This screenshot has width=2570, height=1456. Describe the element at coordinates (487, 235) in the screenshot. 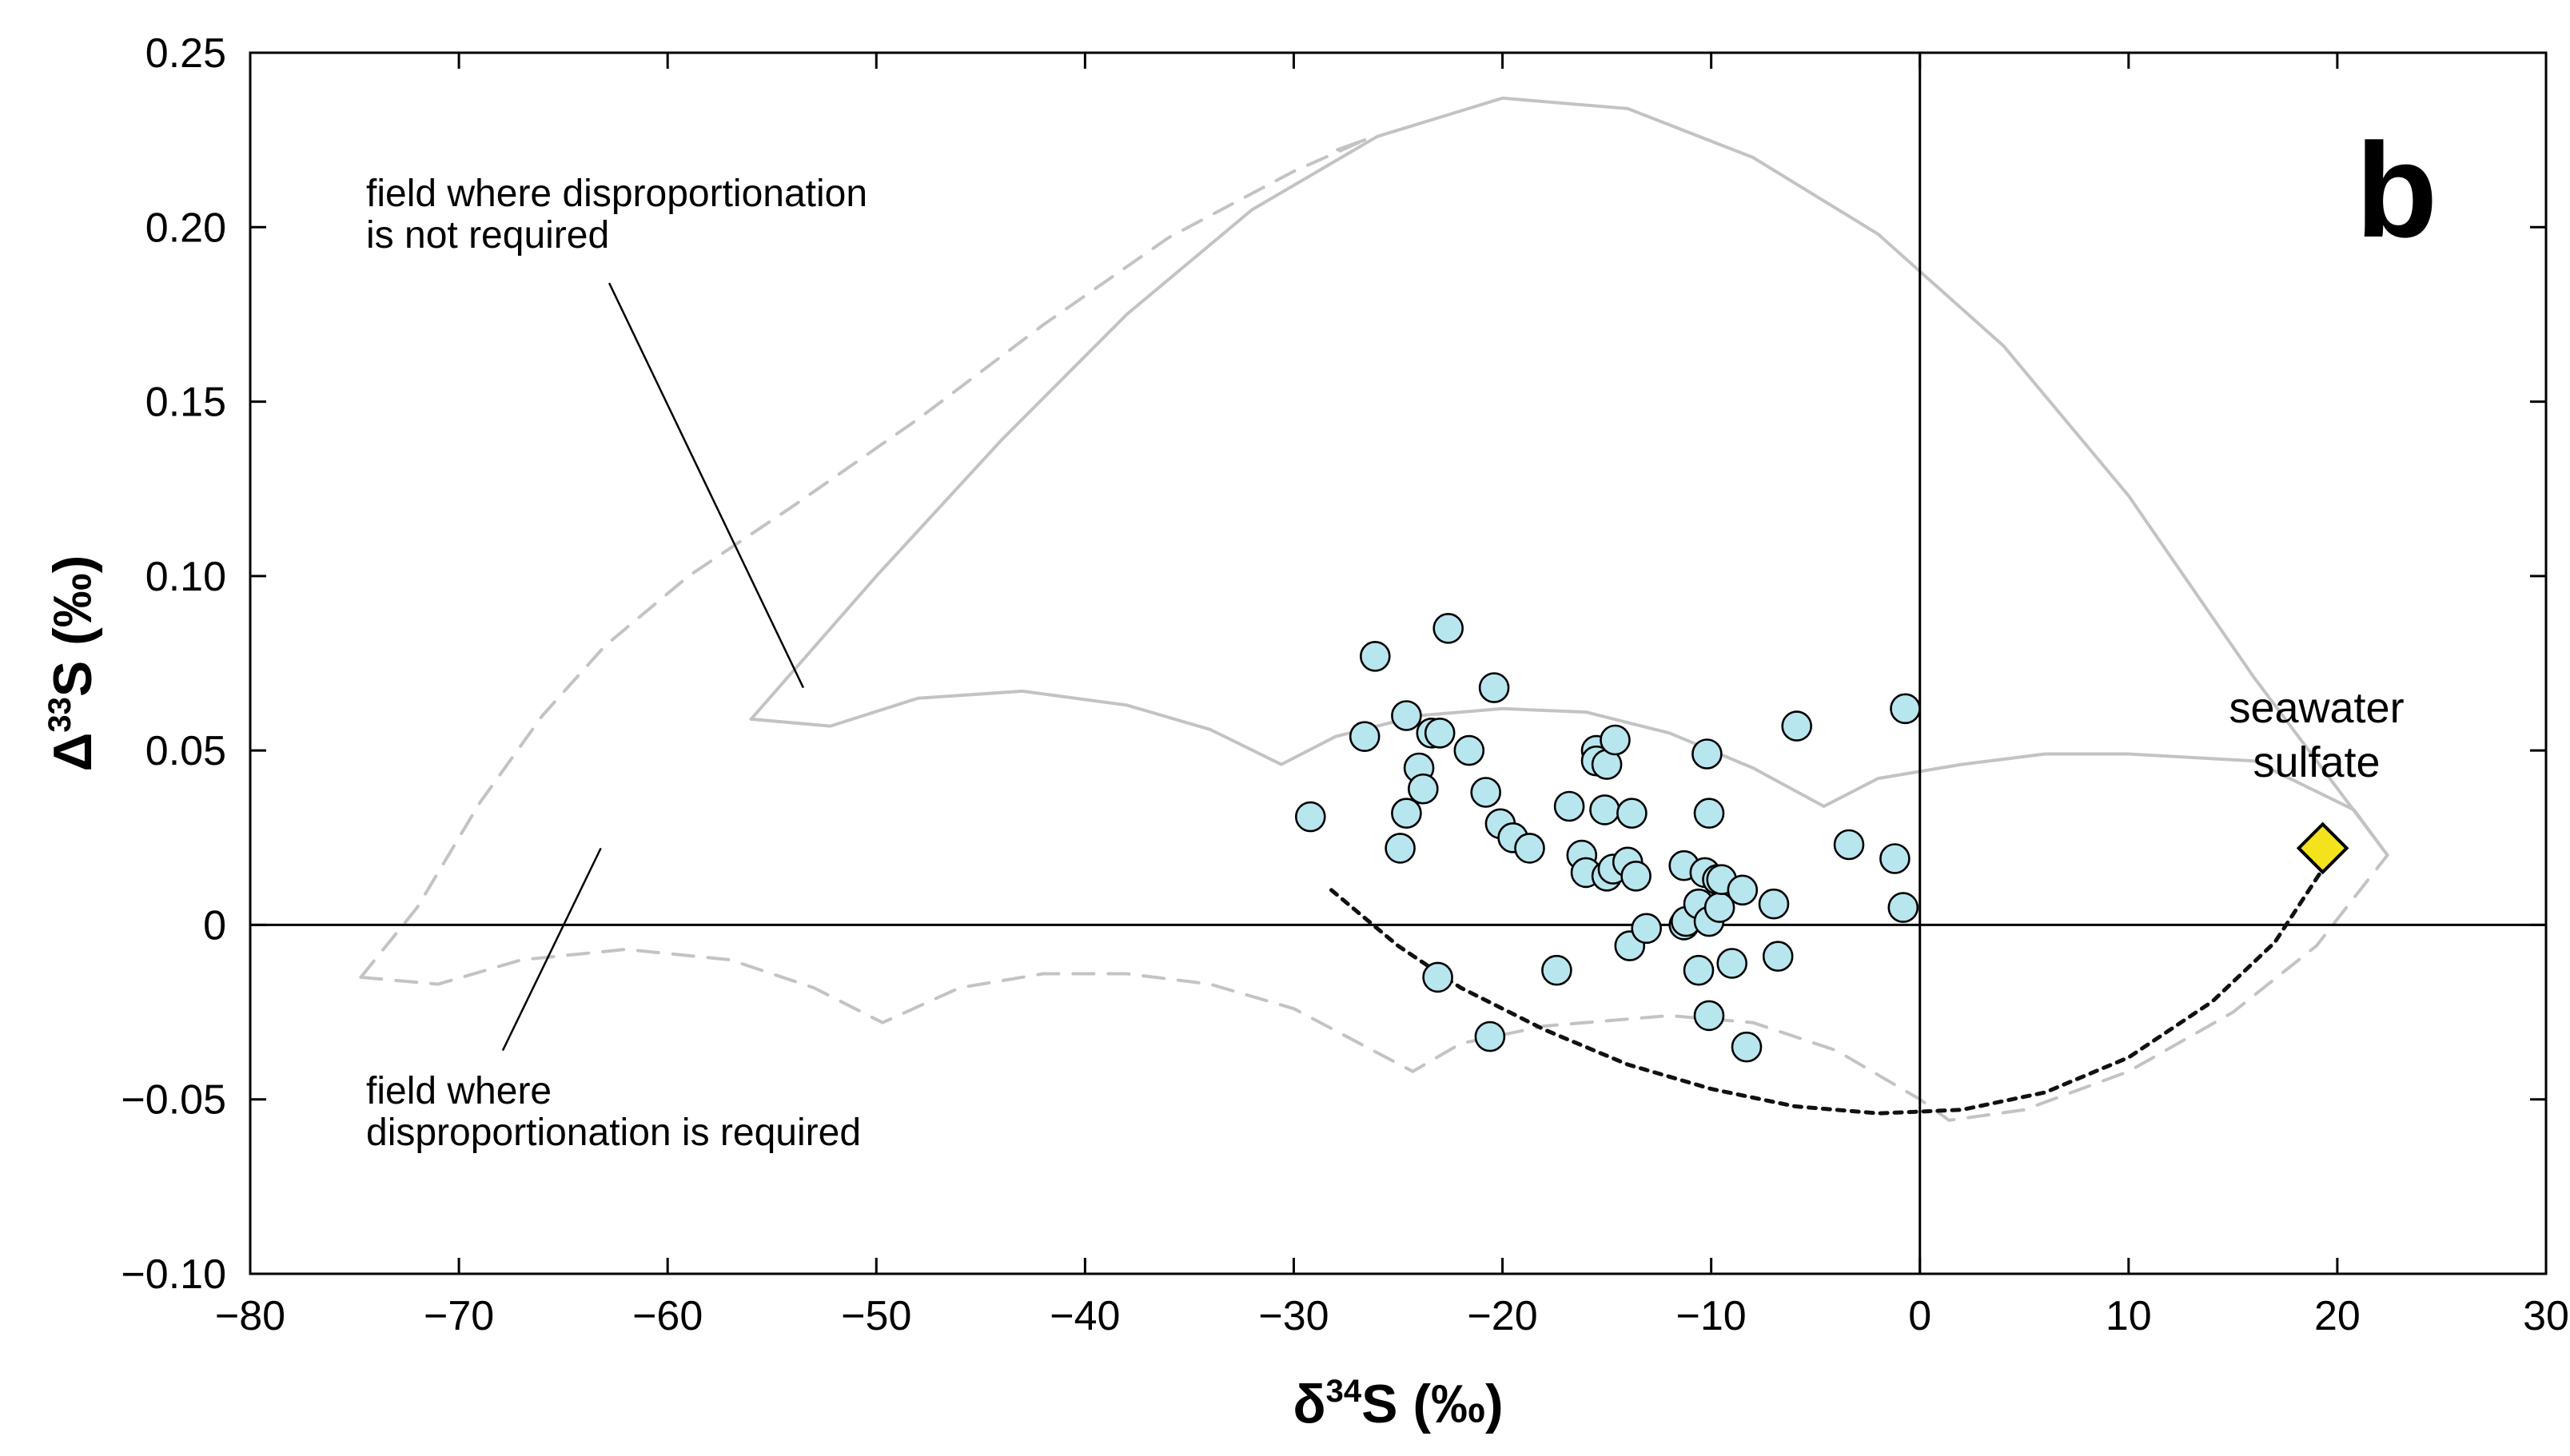

I see `annotation-not-required-line-2: is not required` at that location.